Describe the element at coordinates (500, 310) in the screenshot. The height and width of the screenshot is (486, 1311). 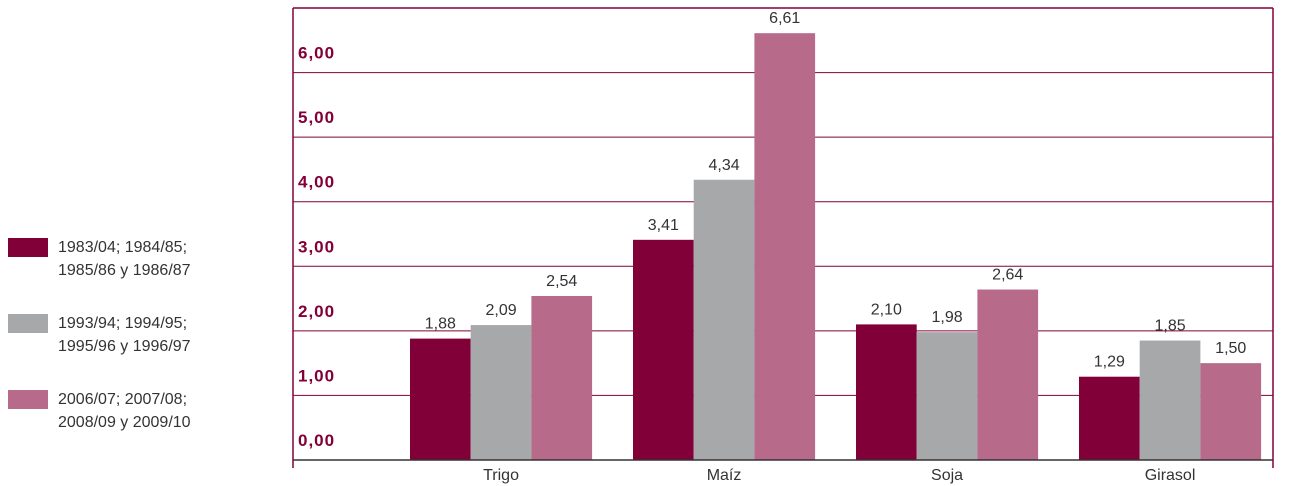
I see `value-label: 2,09` at that location.